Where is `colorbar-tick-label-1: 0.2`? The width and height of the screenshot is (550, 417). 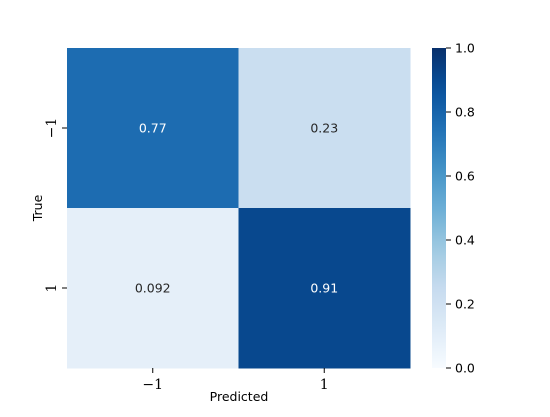
colorbar-tick-label-1: 0.2 is located at coordinates (465, 304).